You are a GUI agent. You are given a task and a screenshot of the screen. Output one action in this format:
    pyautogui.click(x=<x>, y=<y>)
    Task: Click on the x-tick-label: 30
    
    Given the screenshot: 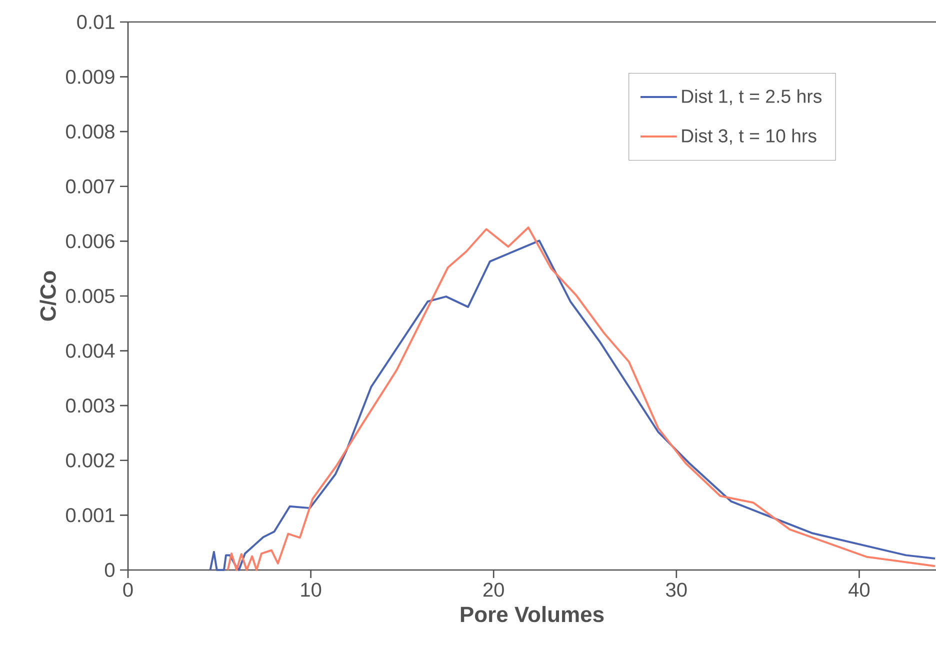 What is the action you would take?
    pyautogui.click(x=676, y=589)
    